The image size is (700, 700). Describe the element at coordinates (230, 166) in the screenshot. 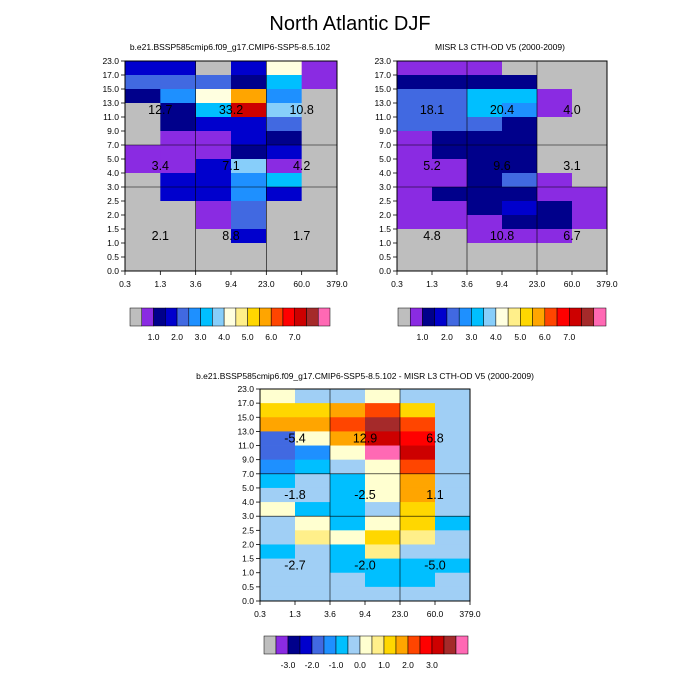

I see `summary-value-label: 7.1` at that location.